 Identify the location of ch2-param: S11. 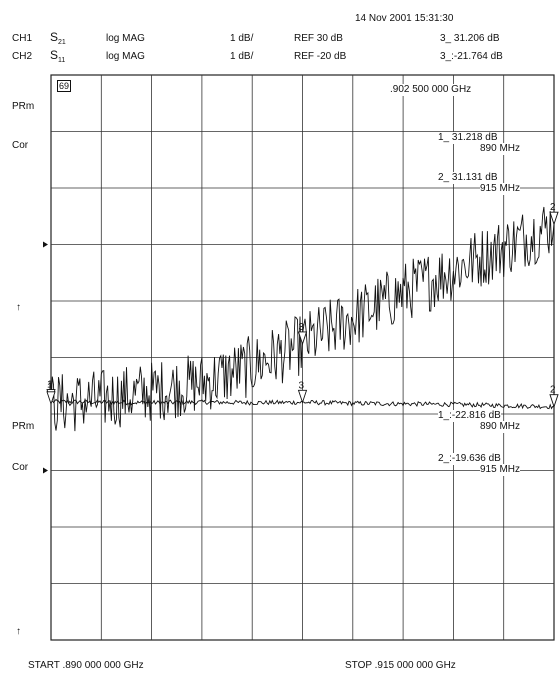
(57, 56).